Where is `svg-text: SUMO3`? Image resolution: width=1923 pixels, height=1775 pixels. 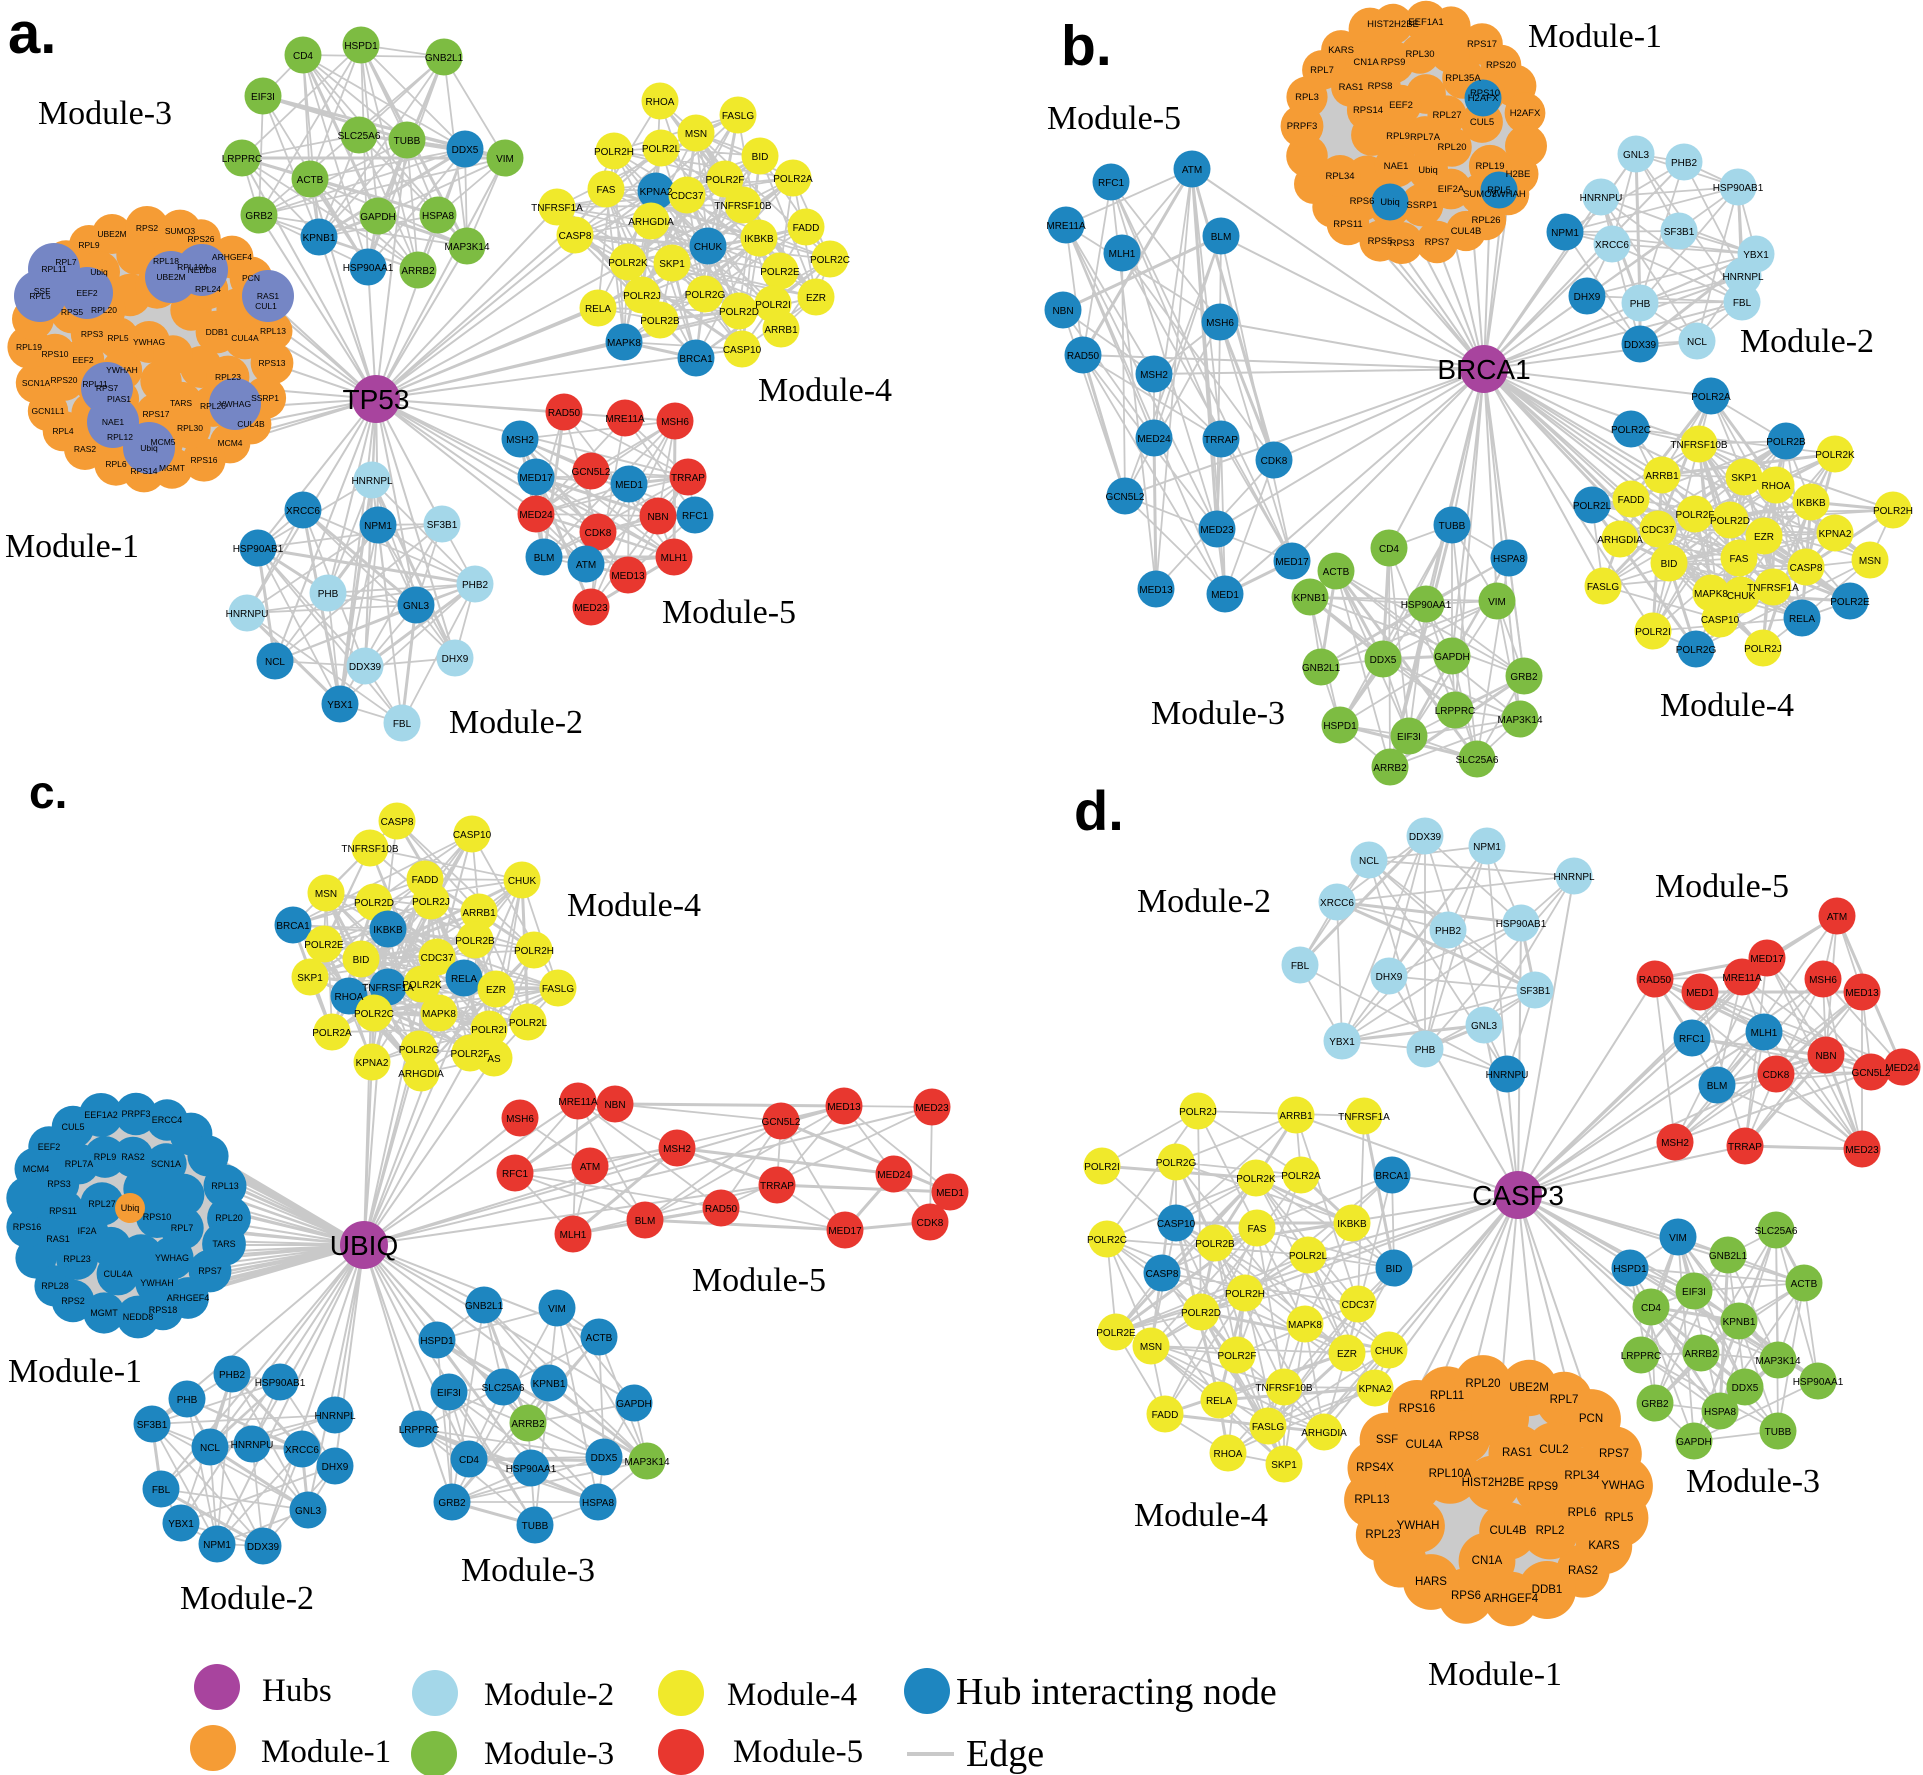
svg-text: SUMO3 is located at coordinates (180, 231).